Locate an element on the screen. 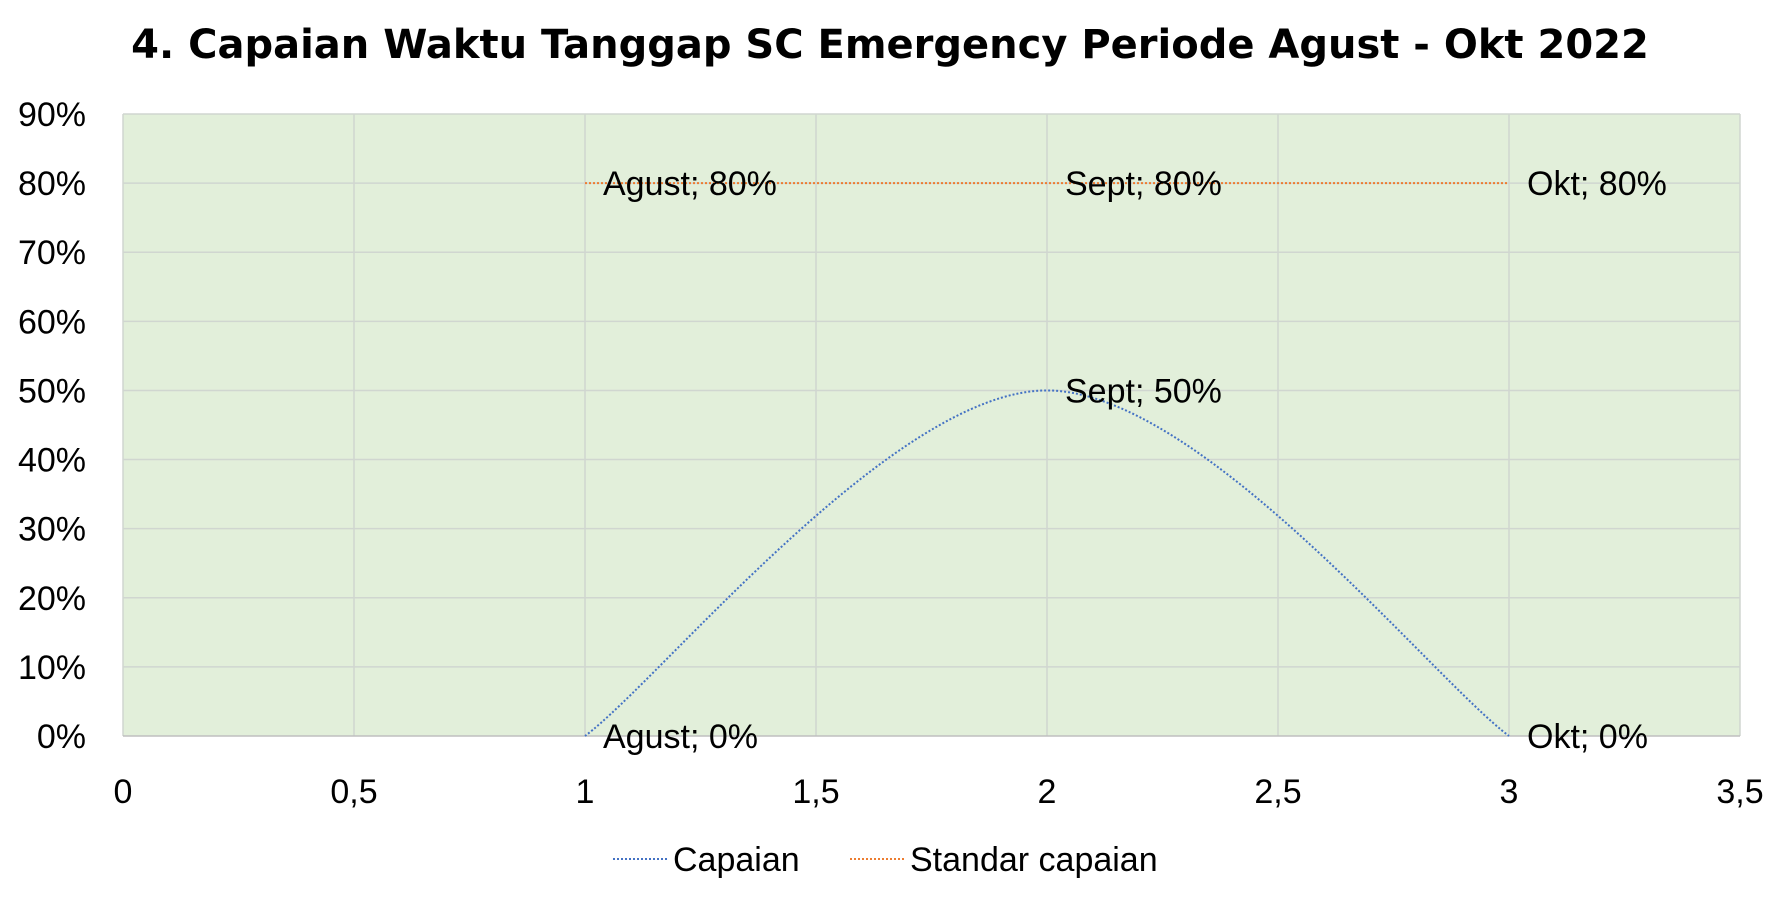 This screenshot has height=899, width=1780. y-tick-label: 50% is located at coordinates (52, 391).